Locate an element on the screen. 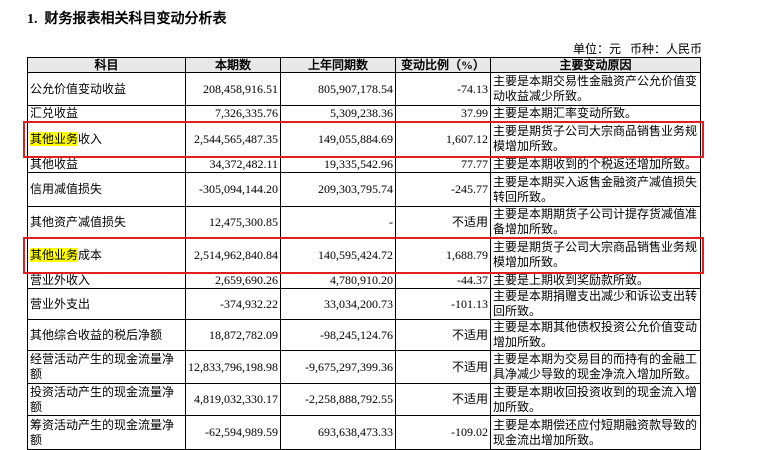 The height and width of the screenshot is (450, 762). cell: 其他综合收益的税后净额 is located at coordinates (106, 335).